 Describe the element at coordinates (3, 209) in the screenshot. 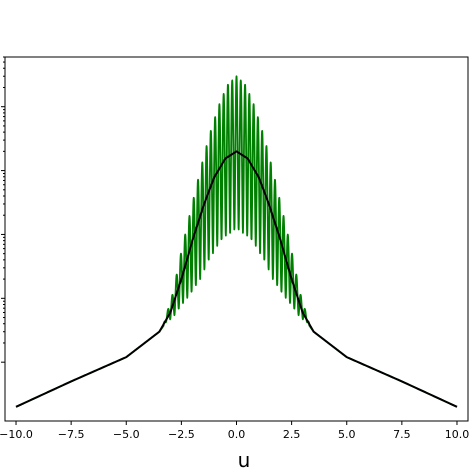

I see `y-axis-ticks` at that location.